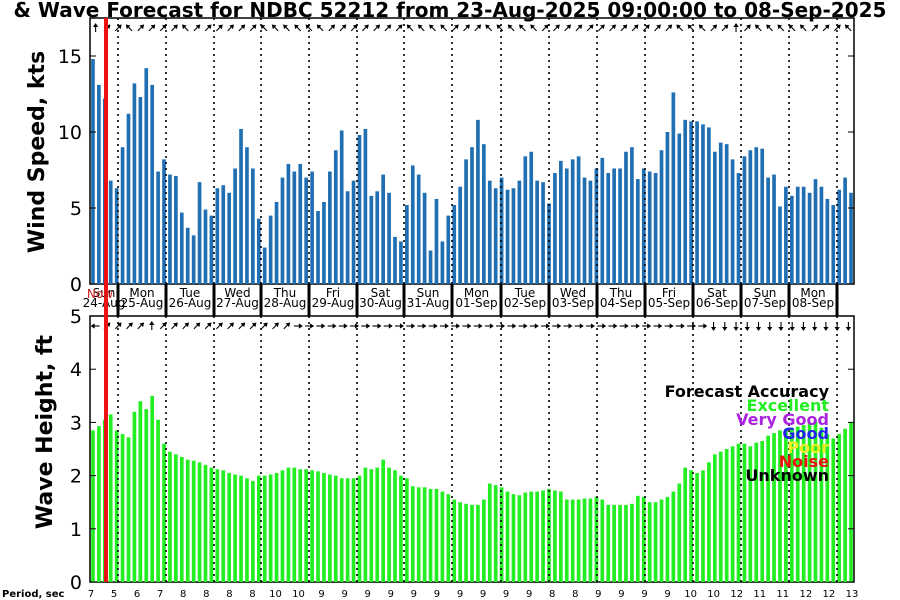 The width and height of the screenshot is (900, 600). What do you see at coordinates (298, 594) in the screenshot?
I see `period-value: 10` at bounding box center [298, 594].